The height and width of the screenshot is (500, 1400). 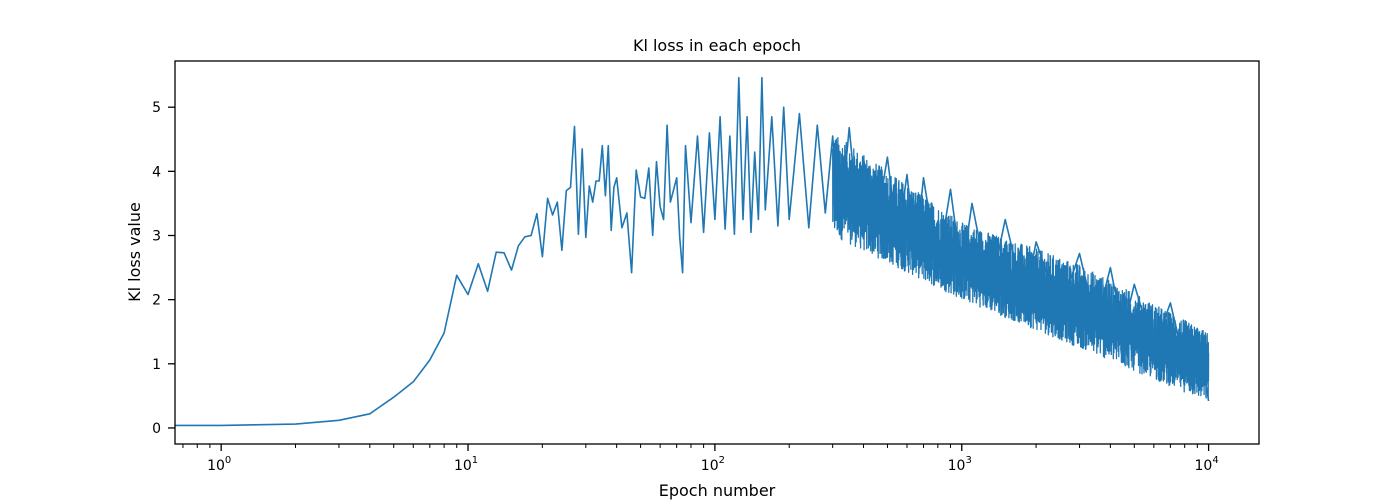 I want to click on y-tick-label: 3, so click(x=156, y=236).